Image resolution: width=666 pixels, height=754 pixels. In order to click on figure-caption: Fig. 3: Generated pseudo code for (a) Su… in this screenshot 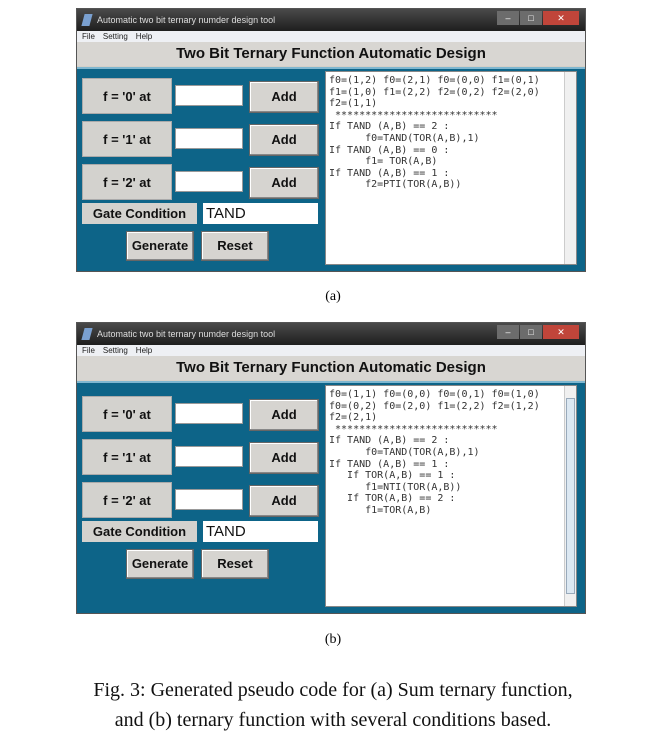, I will do `click(333, 705)`.